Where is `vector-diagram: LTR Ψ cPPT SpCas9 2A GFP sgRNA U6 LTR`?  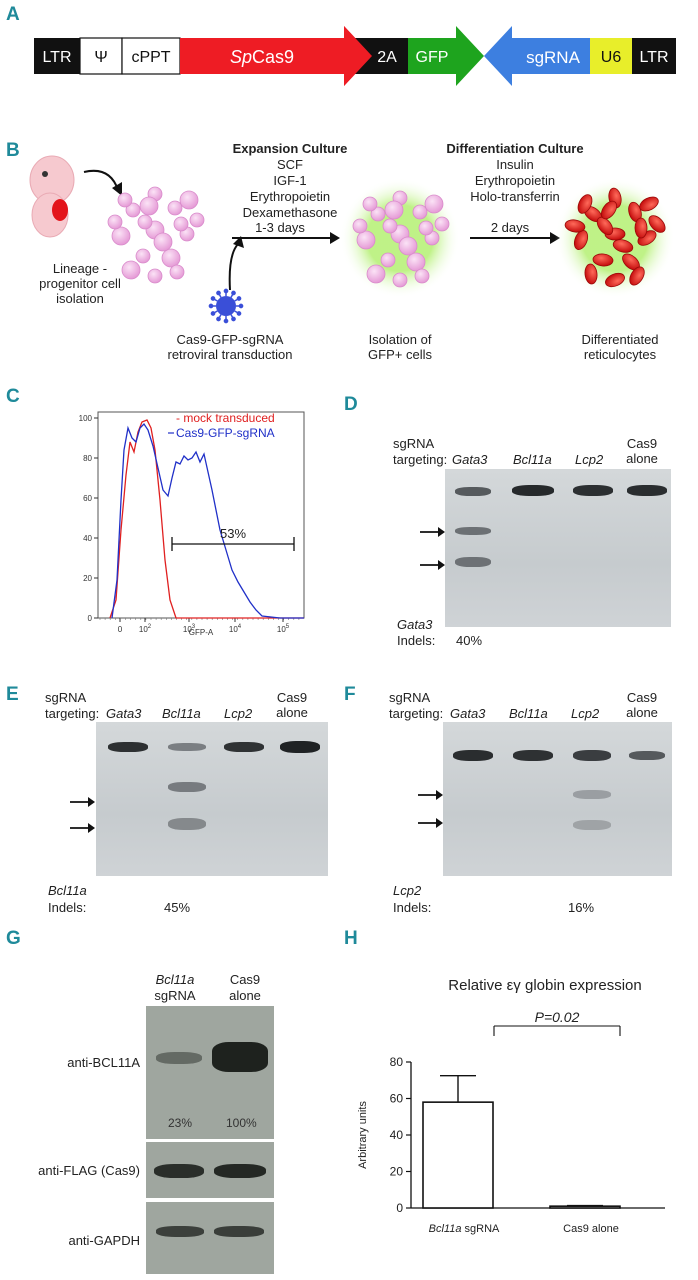
vector-diagram: LTR Ψ cPPT SpCas9 2A GFP sgRNA U6 LTR is located at coordinates (355, 56).